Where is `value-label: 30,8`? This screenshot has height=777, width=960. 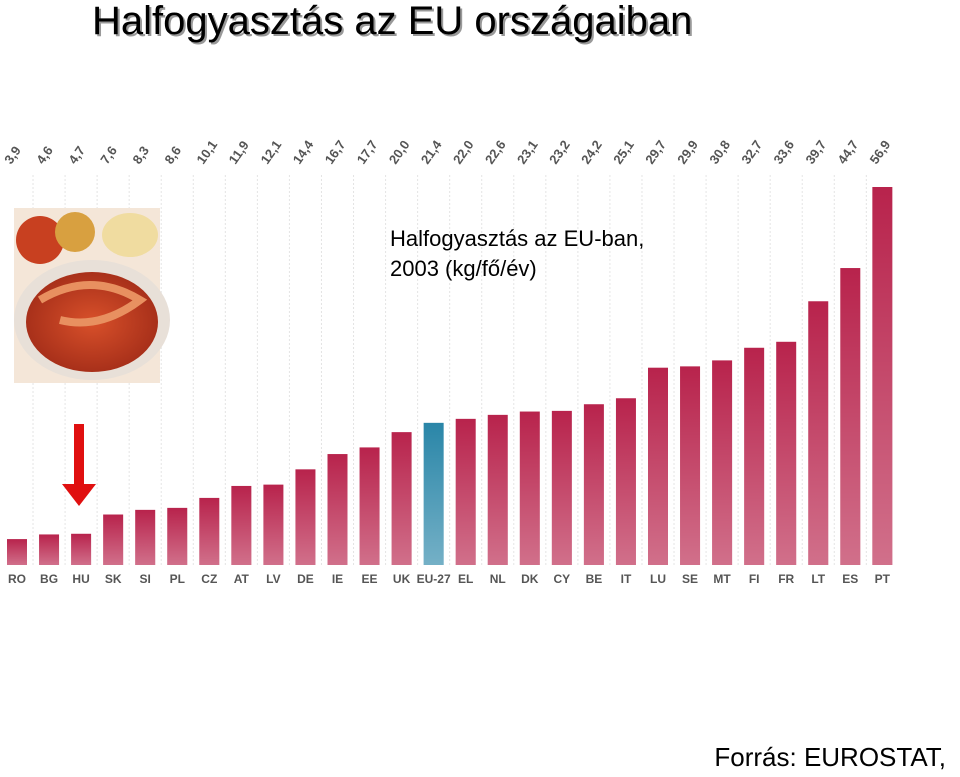
value-label: 30,8 is located at coordinates (719, 151).